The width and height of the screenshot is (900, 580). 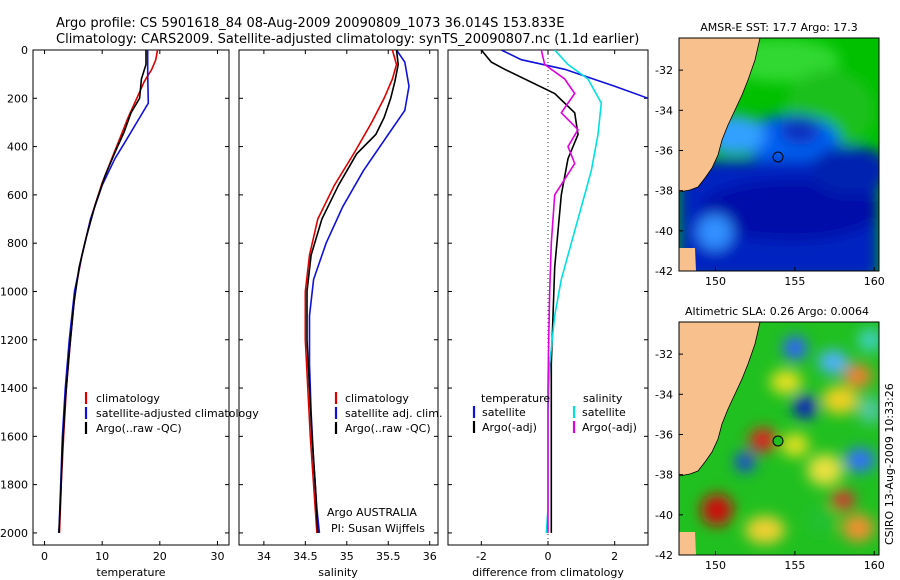 What do you see at coordinates (614, 556) in the screenshot?
I see `x-tick-label: 2` at bounding box center [614, 556].